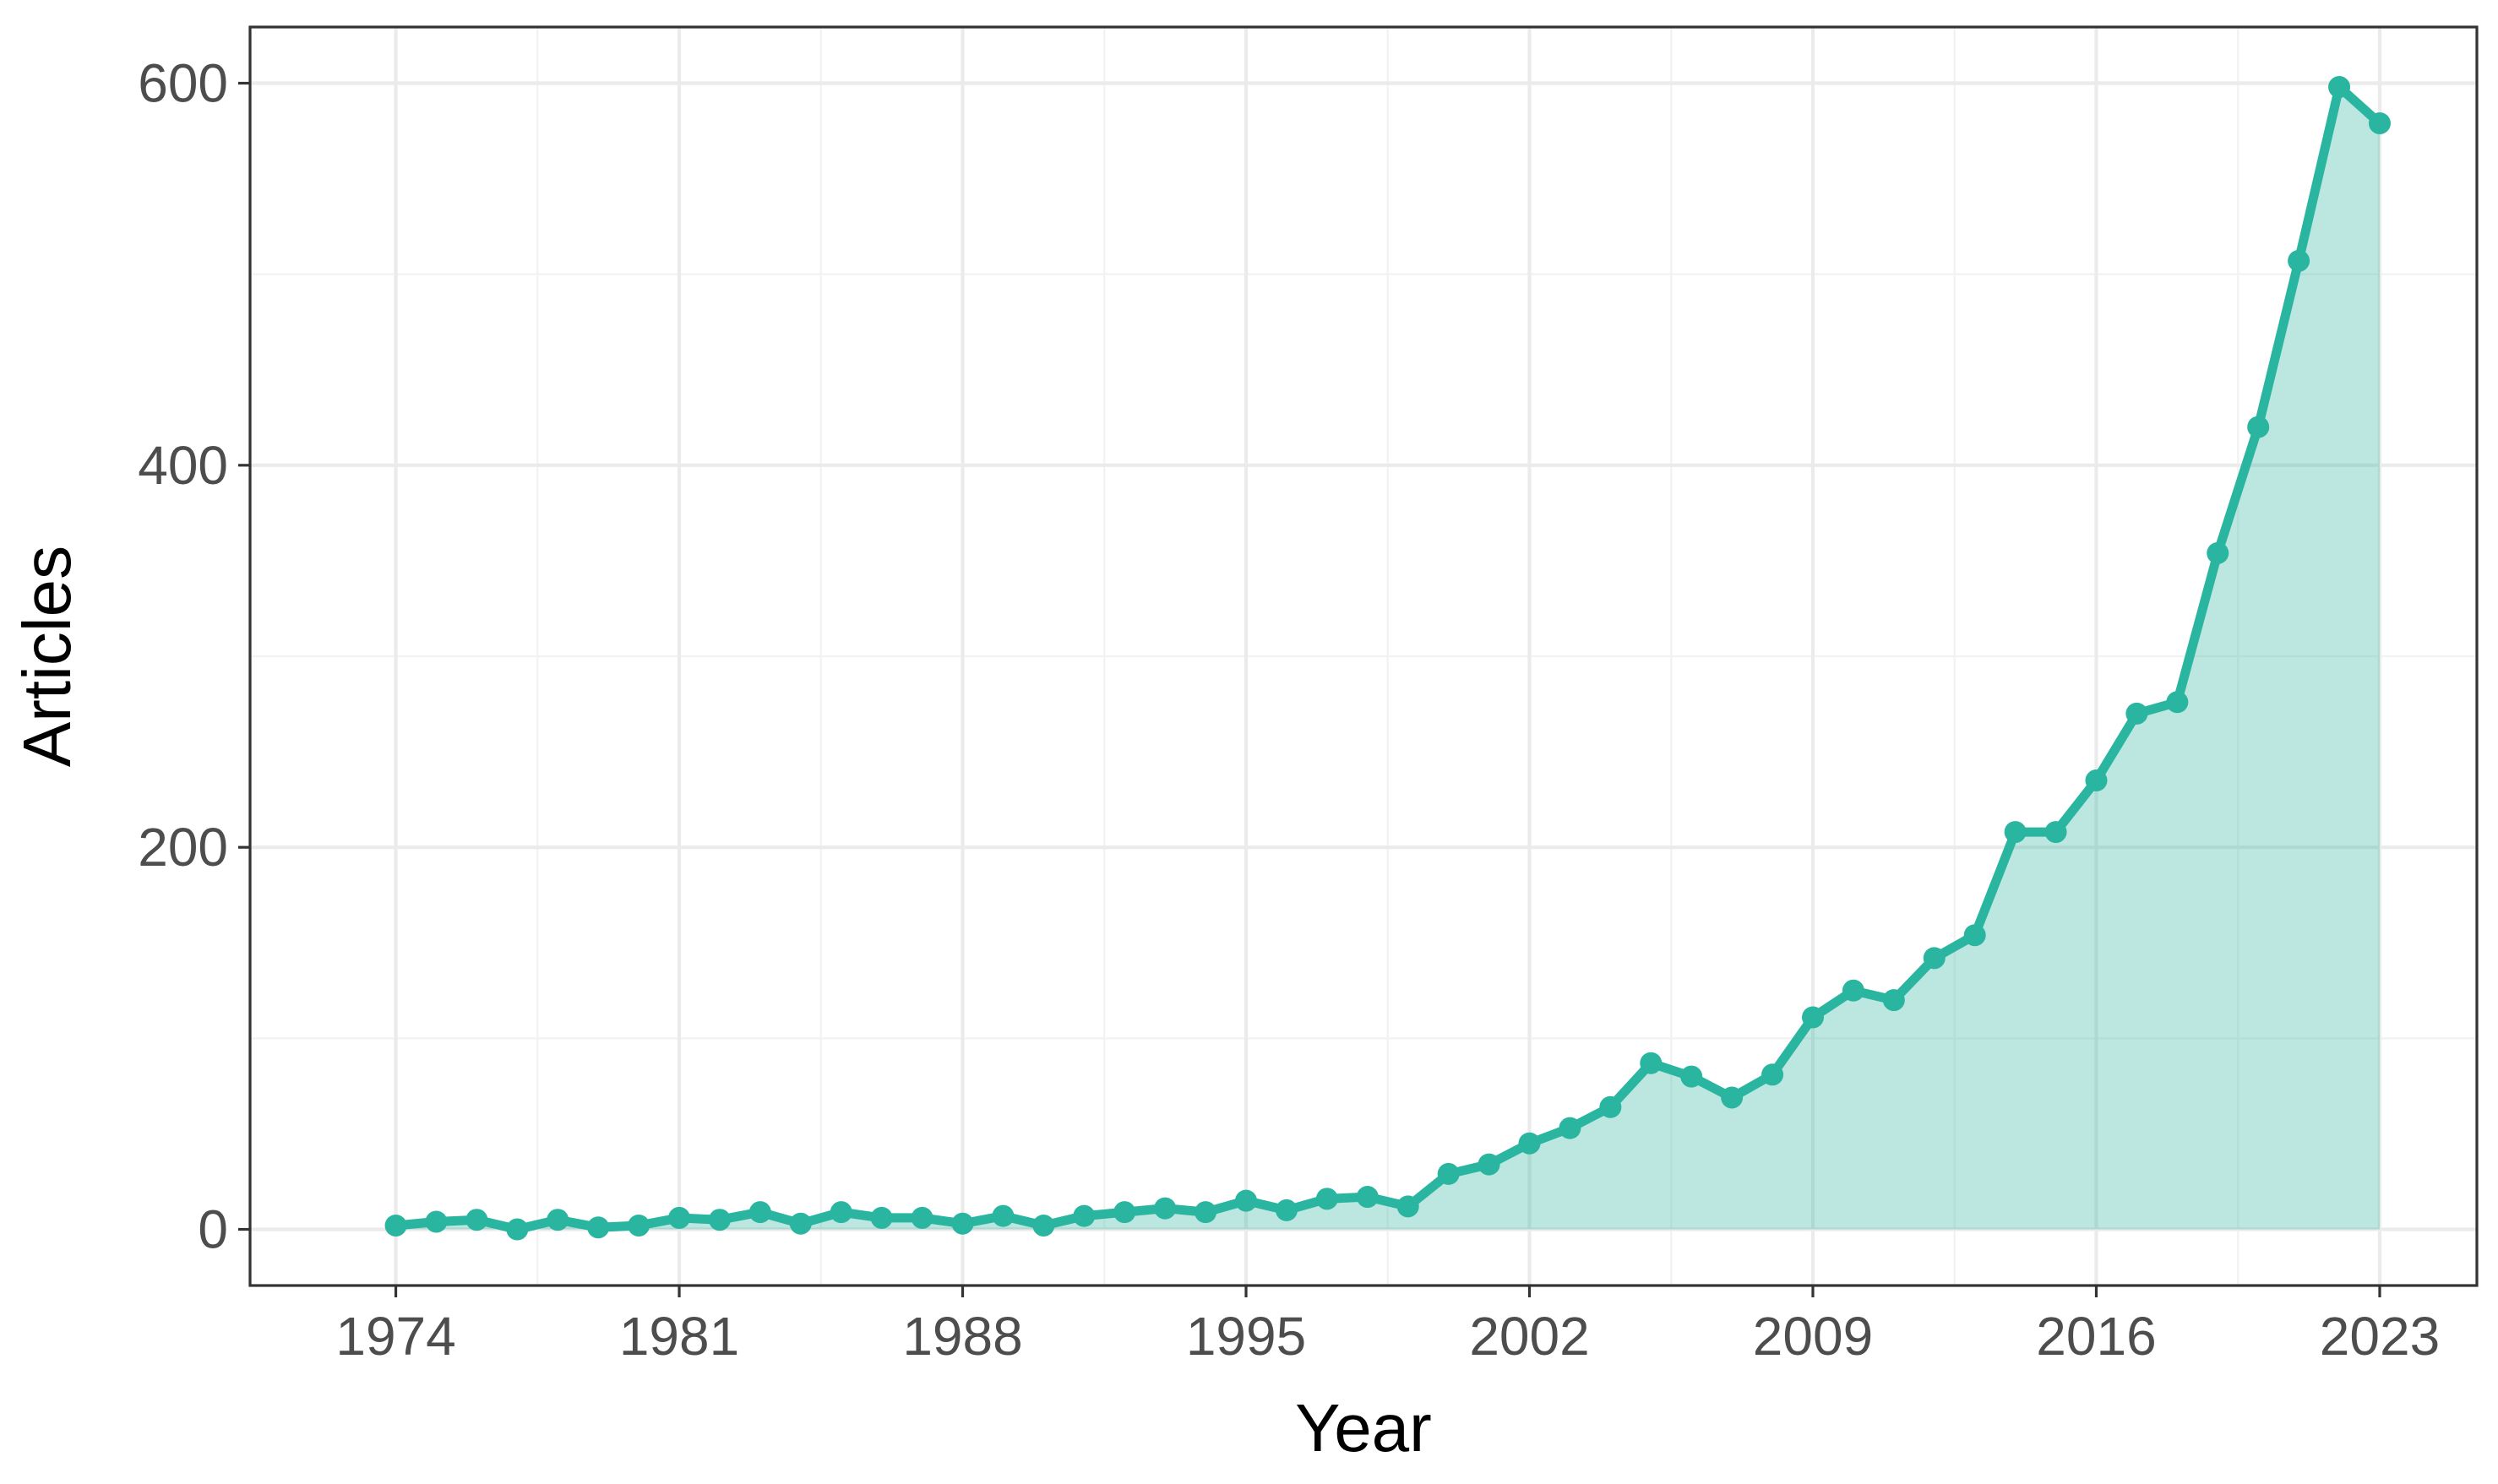 The height and width of the screenshot is (1484, 2498). I want to click on x-tick-label: 2002, so click(1529, 1336).